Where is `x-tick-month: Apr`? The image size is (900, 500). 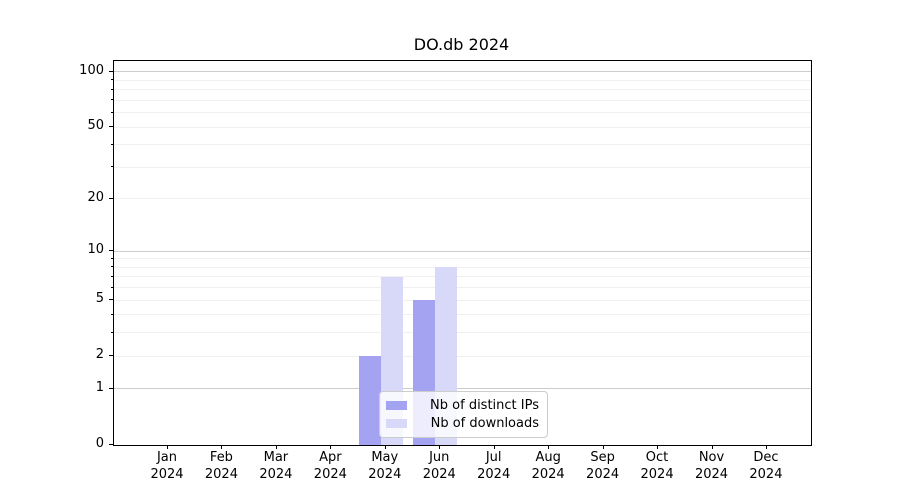 x-tick-month: Apr is located at coordinates (330, 457).